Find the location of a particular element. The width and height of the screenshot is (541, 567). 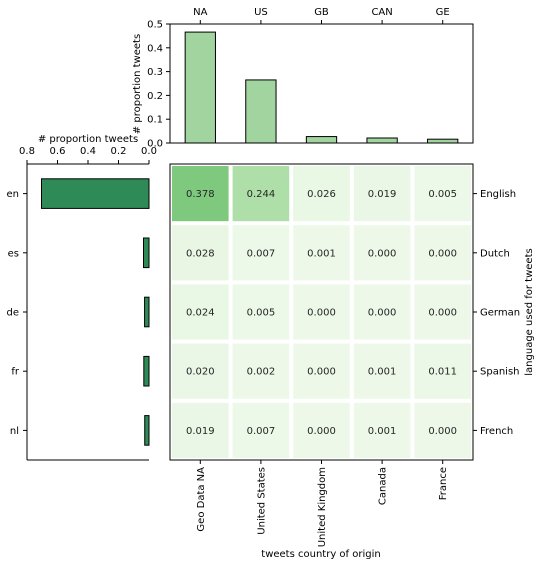

left-x-tick-label: 0.6 is located at coordinates (58, 151).